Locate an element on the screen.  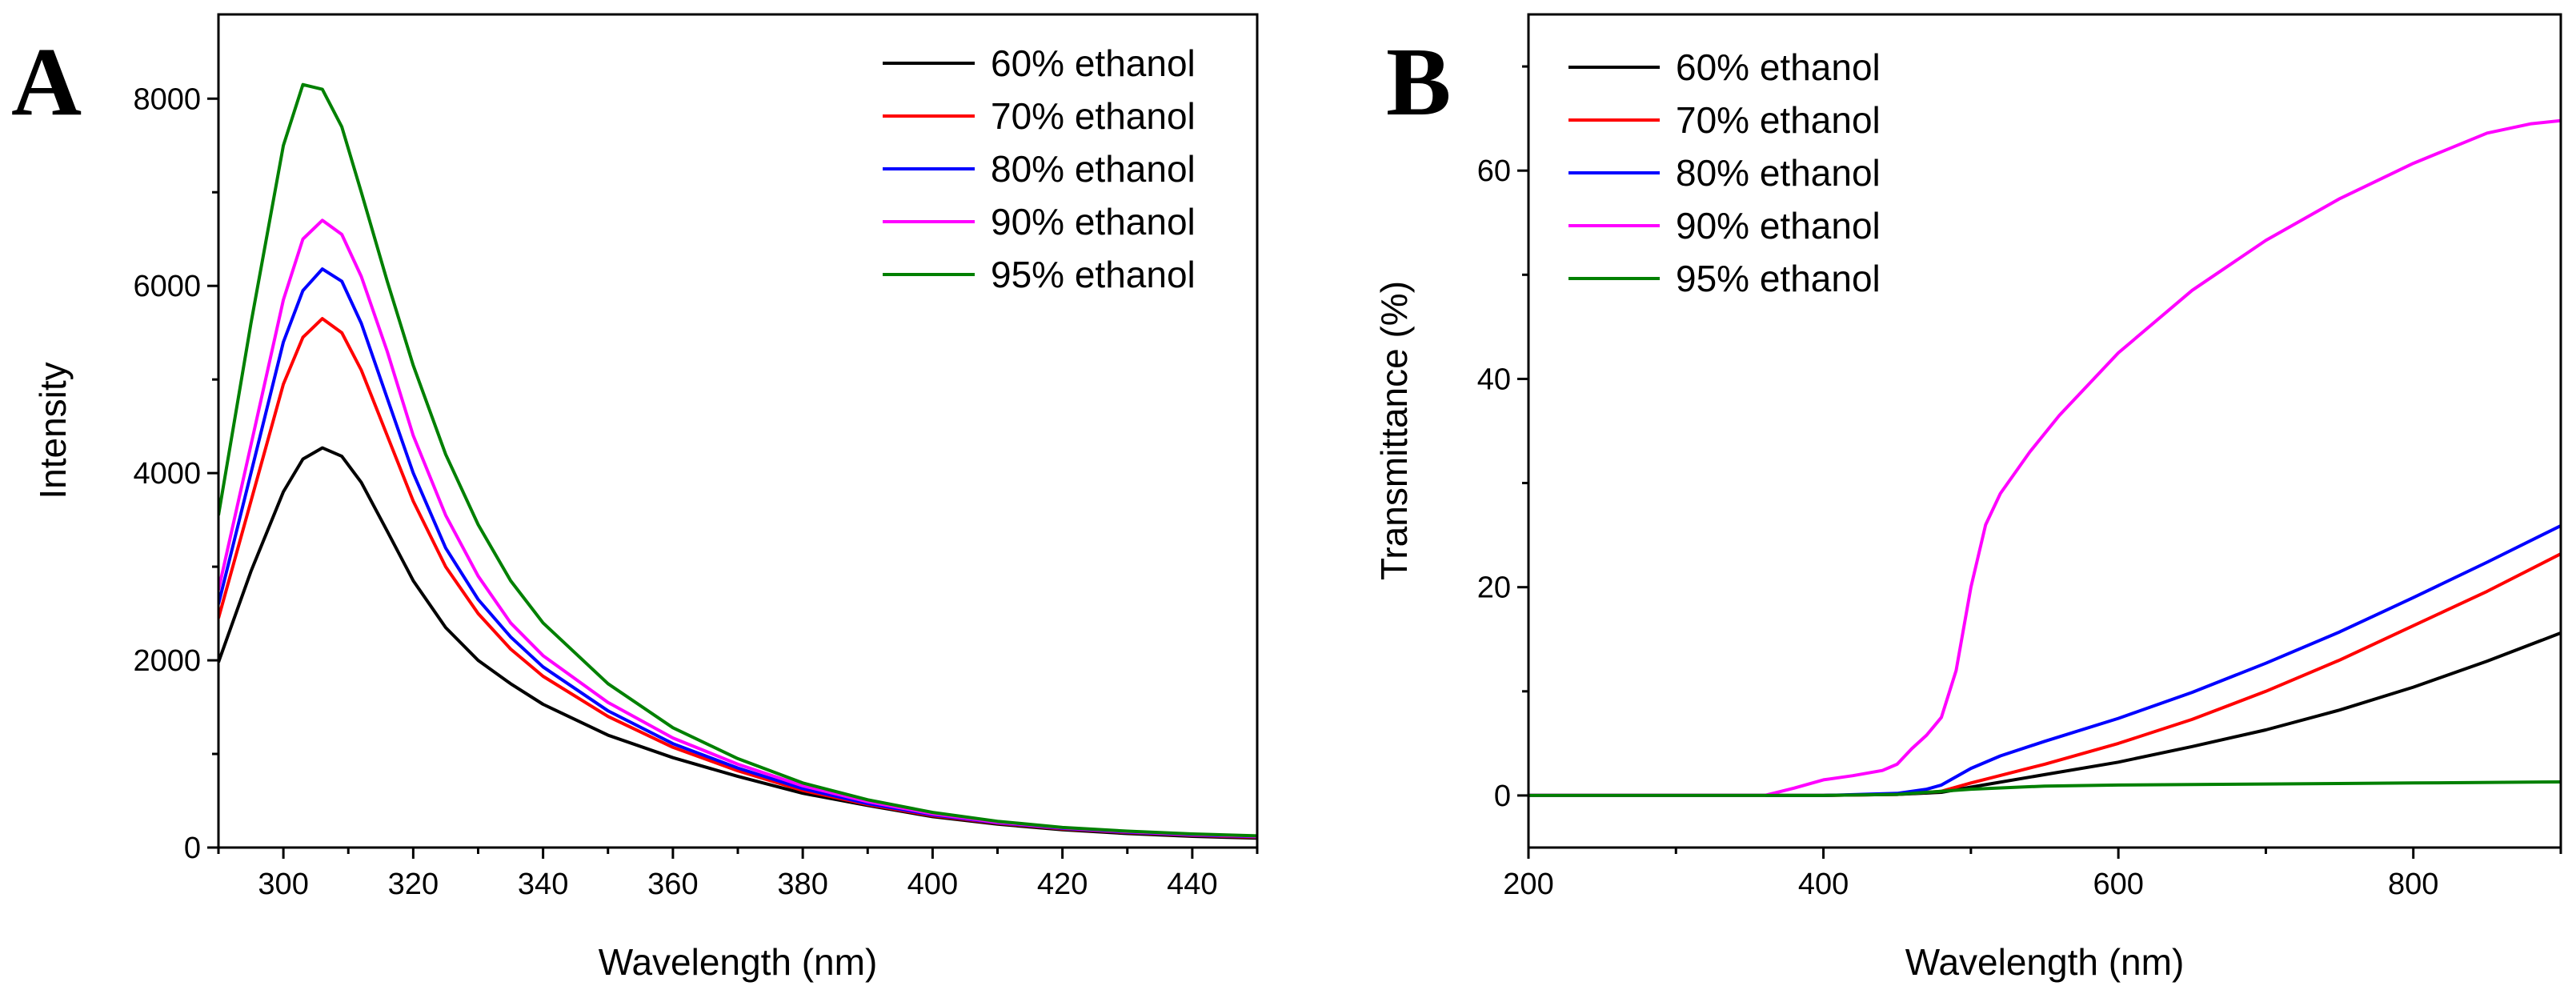
y-tick-label: 4000 is located at coordinates (167, 474).